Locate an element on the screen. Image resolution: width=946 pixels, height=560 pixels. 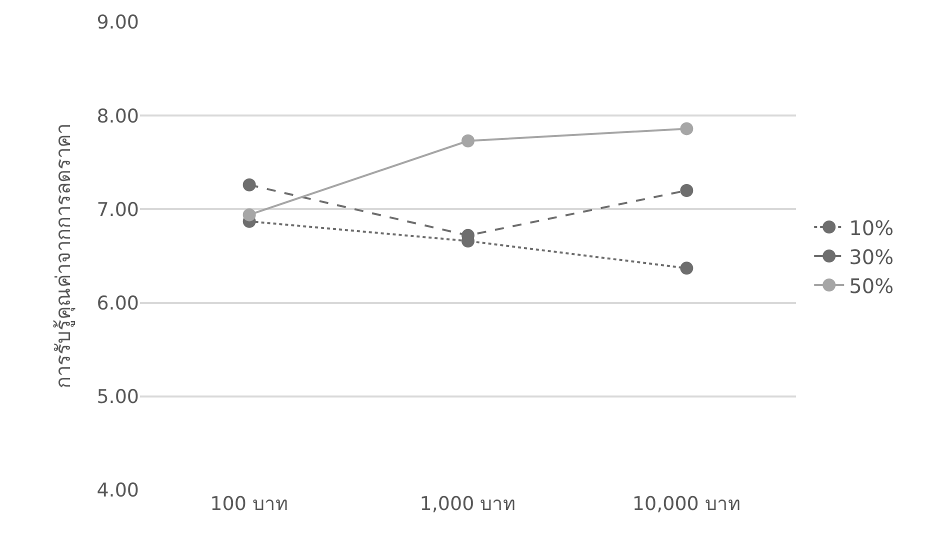
y-axis-title: การรับรู้คุณค่าจากการลดราคา is located at coordinates (63, 256).